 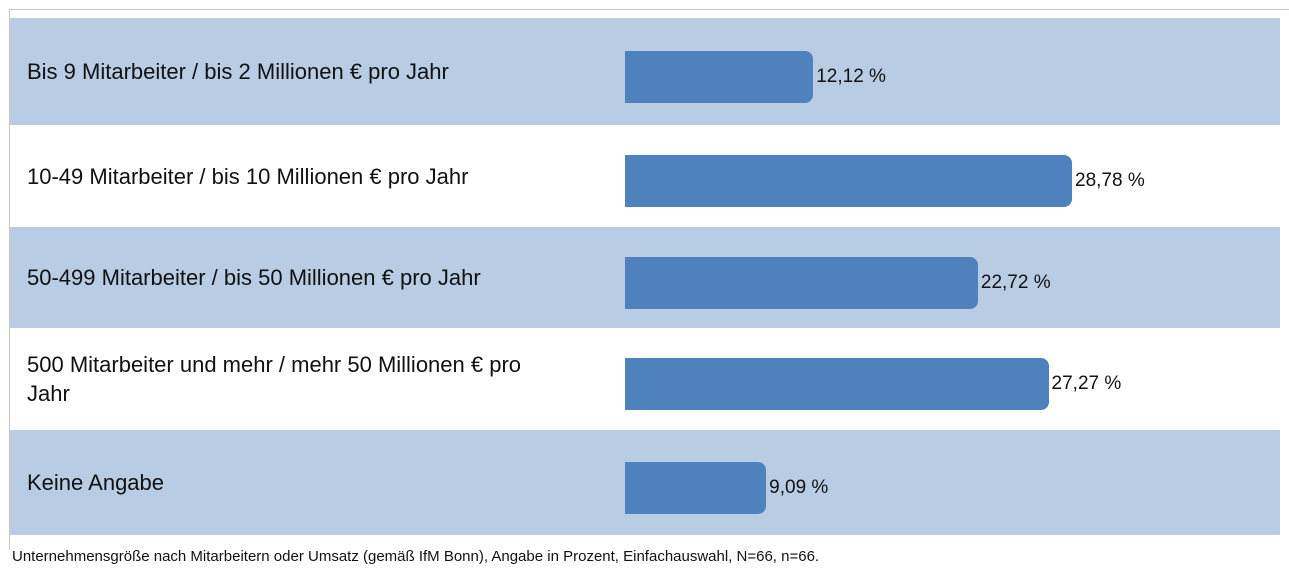 What do you see at coordinates (1086, 383) in the screenshot?
I see `value-label: 27,27 %` at bounding box center [1086, 383].